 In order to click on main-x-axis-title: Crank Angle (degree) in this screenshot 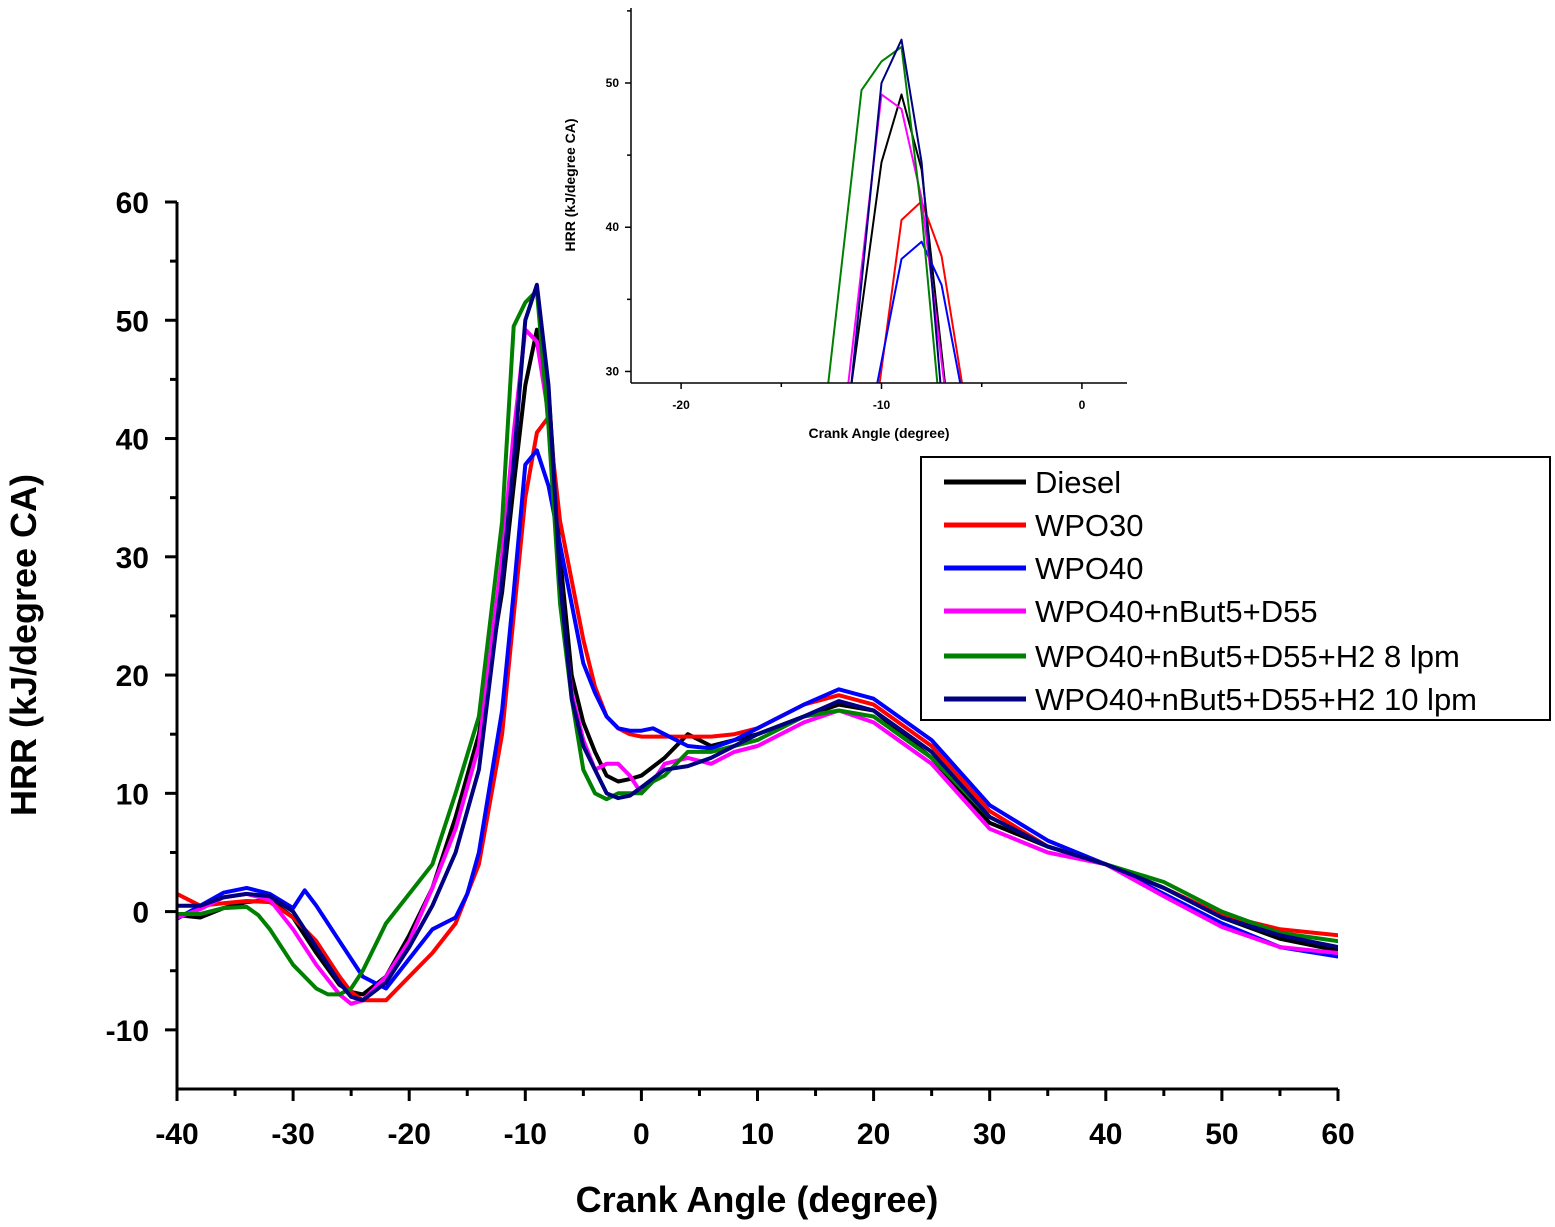, I will do `click(757, 1199)`.